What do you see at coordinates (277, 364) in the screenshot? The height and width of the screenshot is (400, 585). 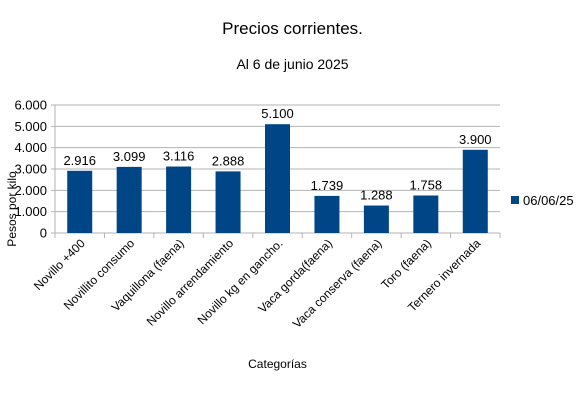 I see `x-axis-title: Categorías` at bounding box center [277, 364].